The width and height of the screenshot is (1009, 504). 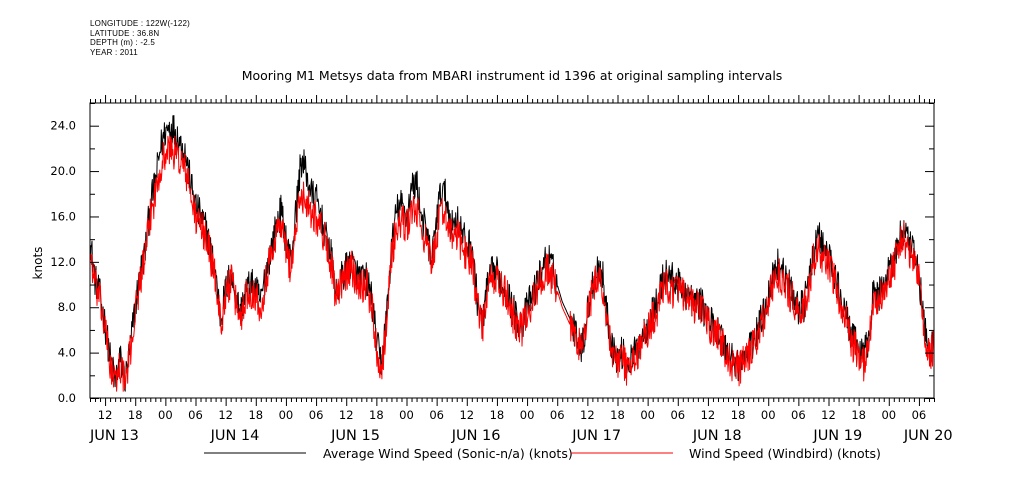 What do you see at coordinates (114, 52) in the screenshot?
I see `year-line: YEAR : 2011` at bounding box center [114, 52].